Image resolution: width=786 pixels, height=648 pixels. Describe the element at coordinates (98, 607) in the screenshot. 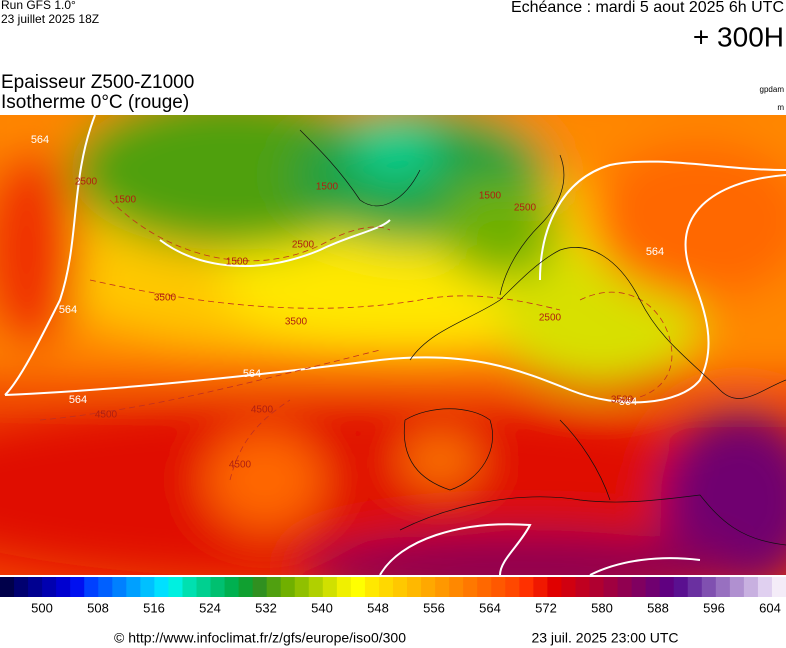

I see `colorbar-tick-label: 508` at that location.